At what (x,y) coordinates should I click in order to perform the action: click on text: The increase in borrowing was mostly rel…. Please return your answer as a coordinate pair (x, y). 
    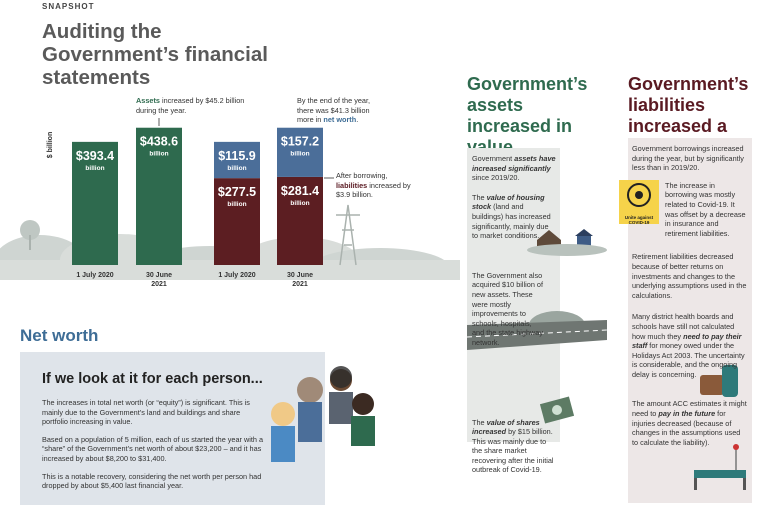
    Looking at the image, I should click on (705, 209).